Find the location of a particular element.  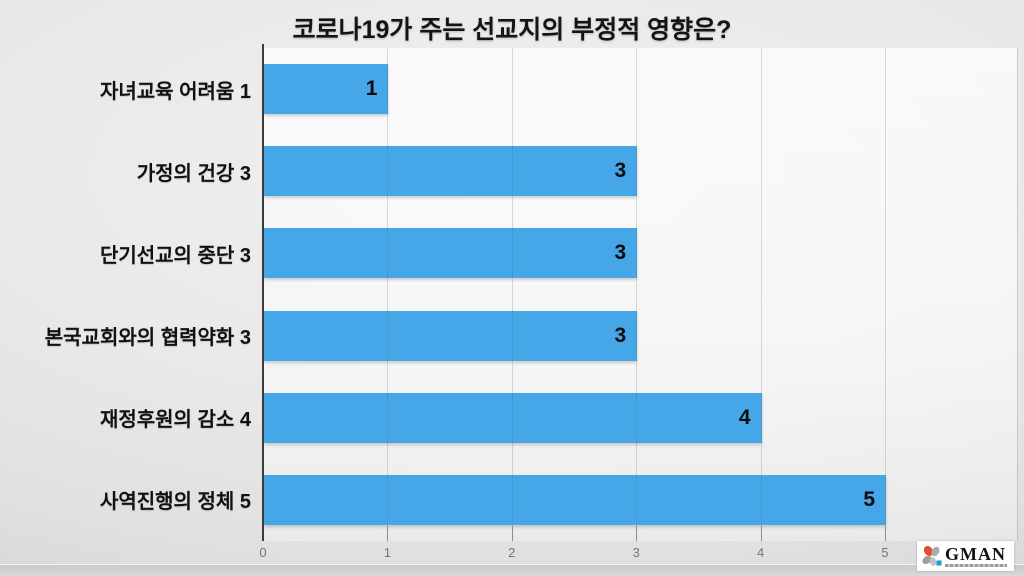

gman-flower-icon is located at coordinates (932, 555).